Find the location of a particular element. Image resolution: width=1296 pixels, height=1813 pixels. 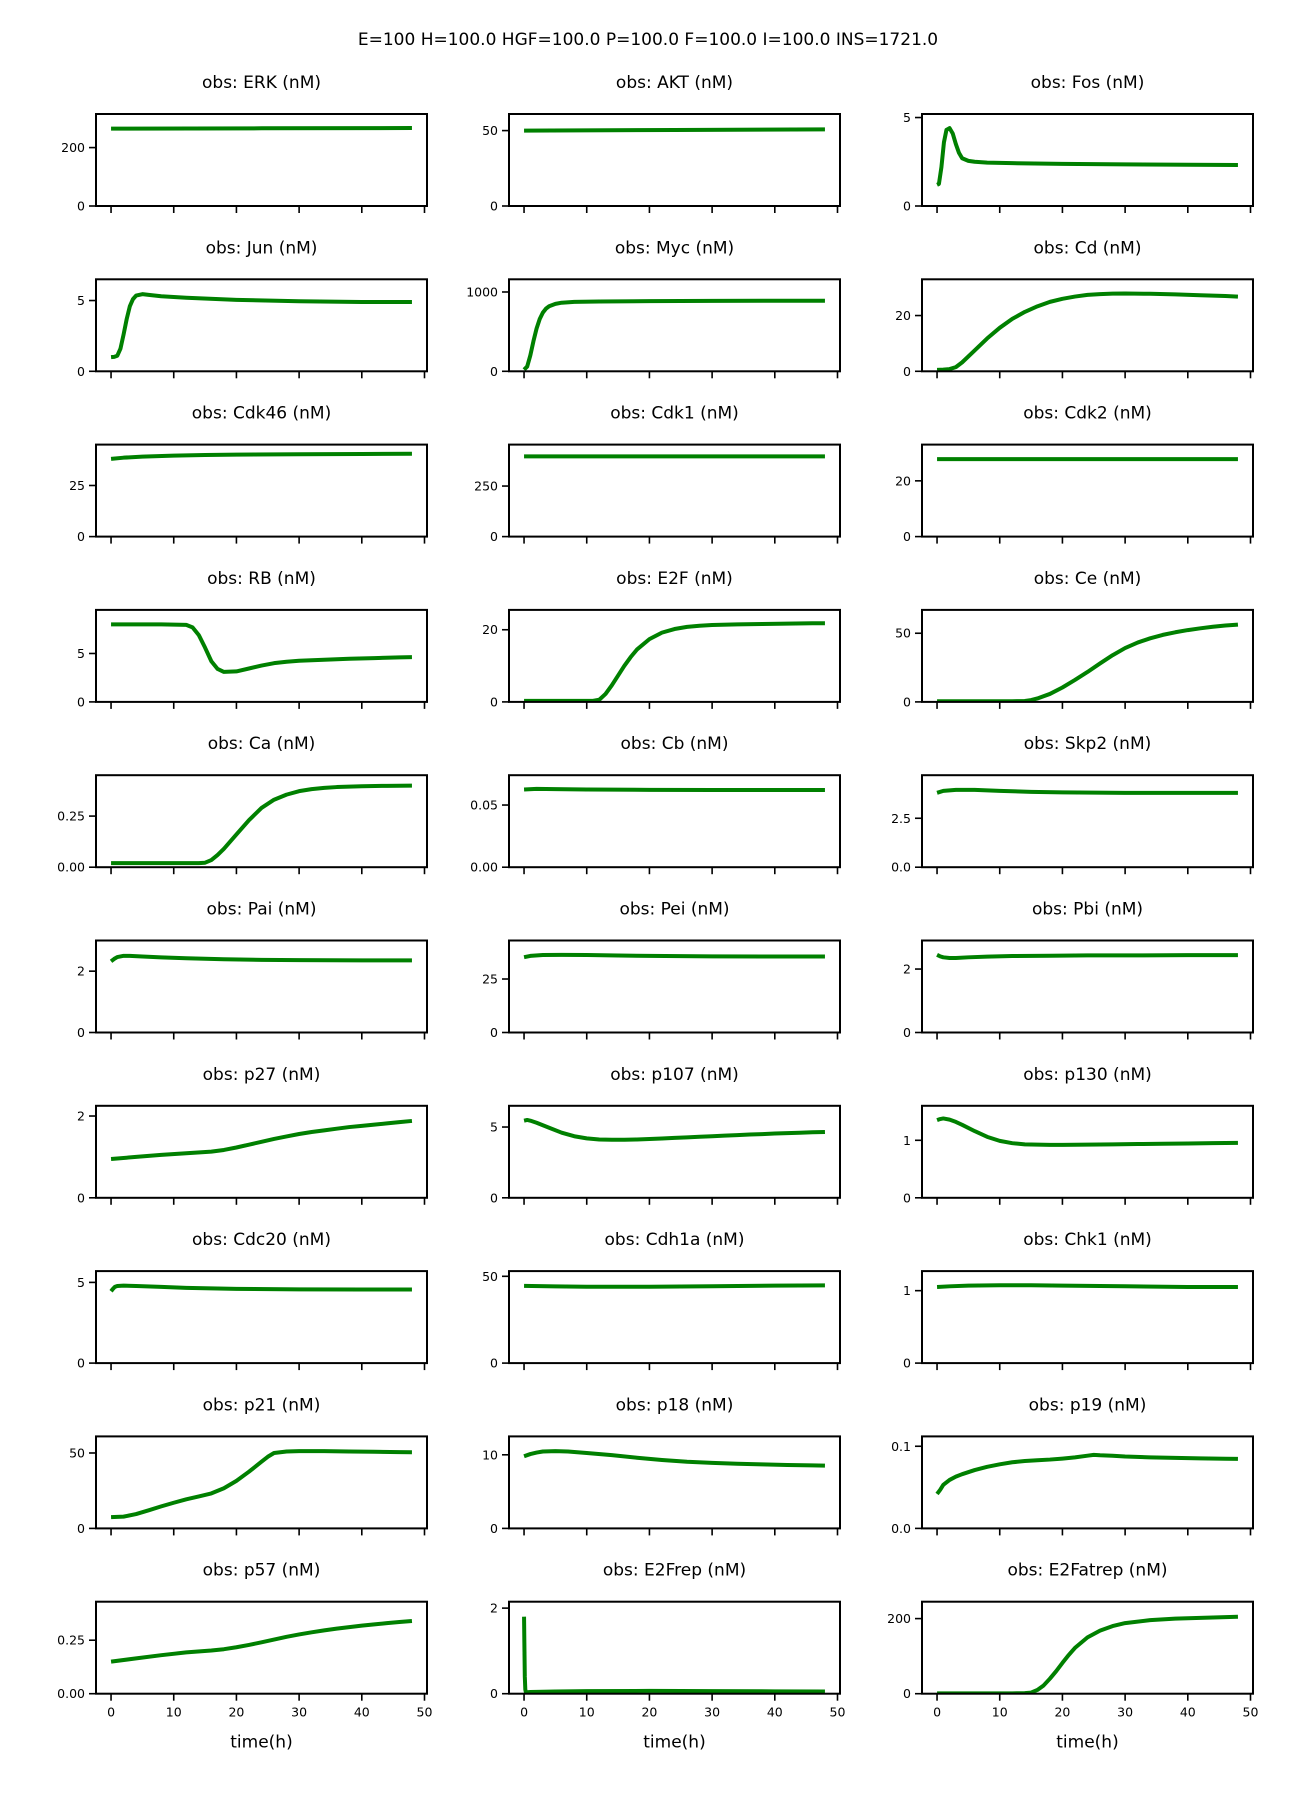

panel-title: obs: Ce (nM) is located at coordinates (1088, 579).